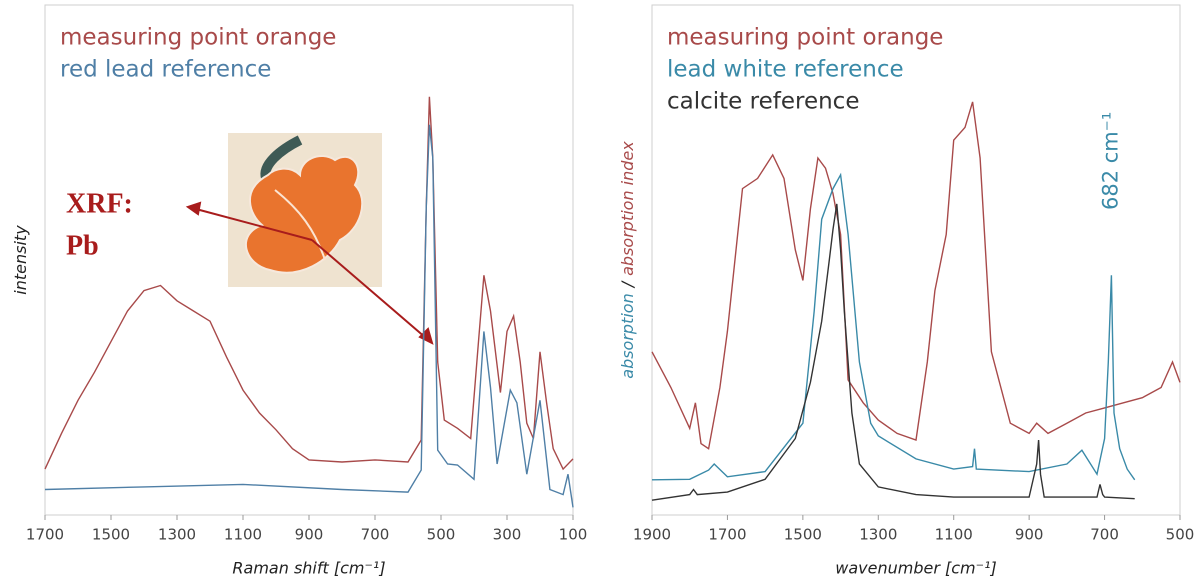 The image size is (1198, 585). I want to click on x-axis-label: Raman shift [cm⁻¹], so click(308, 568).